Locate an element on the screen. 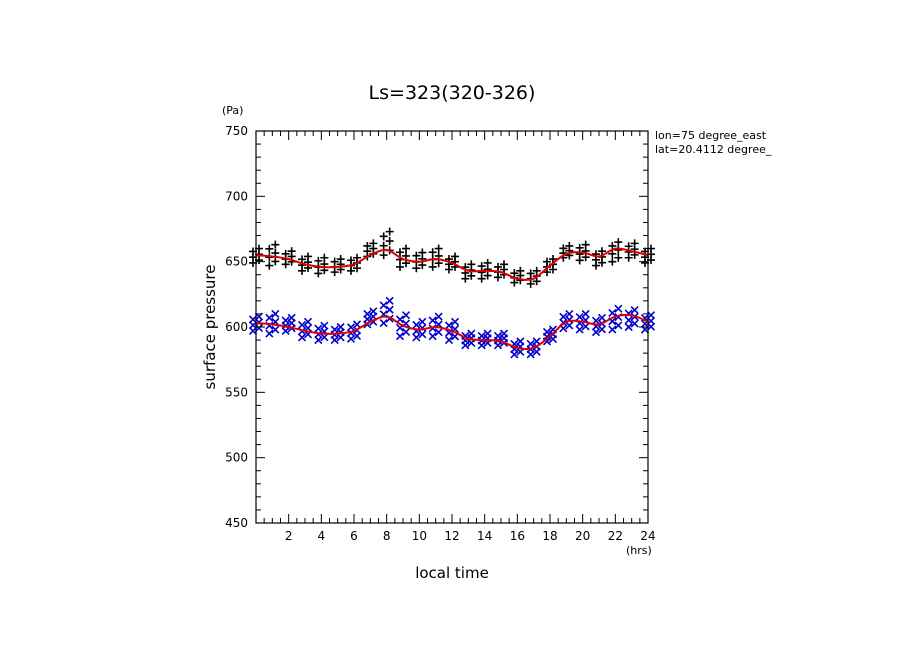 The image size is (904, 654). plot-marks is located at coordinates (452, 293).